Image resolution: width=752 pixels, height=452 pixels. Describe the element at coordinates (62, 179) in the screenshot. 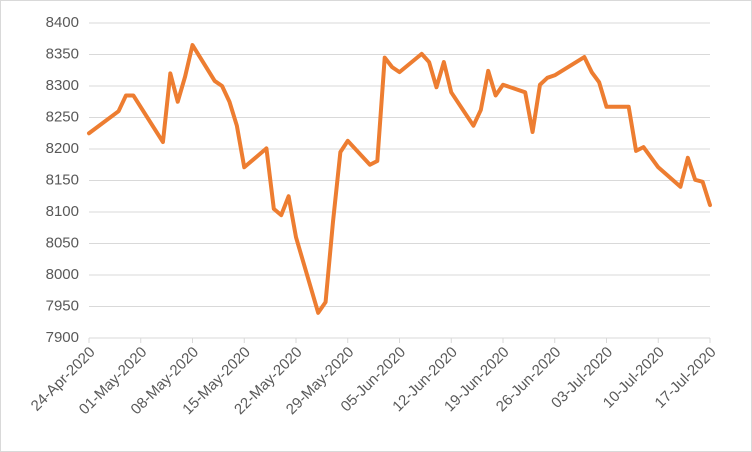

I see `y-tick-label: 8150` at that location.